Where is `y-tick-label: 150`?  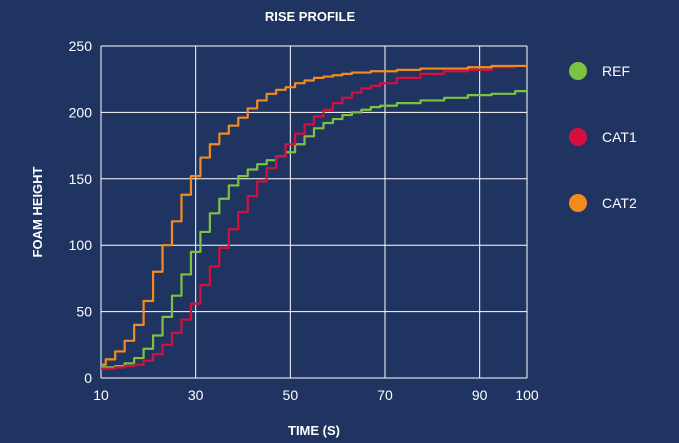
y-tick-label: 150 is located at coordinates (81, 179).